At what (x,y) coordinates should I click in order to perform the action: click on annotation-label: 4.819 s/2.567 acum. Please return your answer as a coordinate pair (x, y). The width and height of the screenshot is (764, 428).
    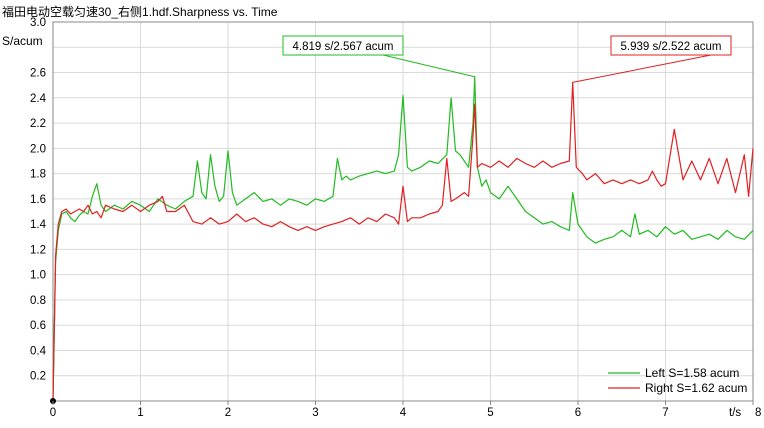
    Looking at the image, I should click on (342, 47).